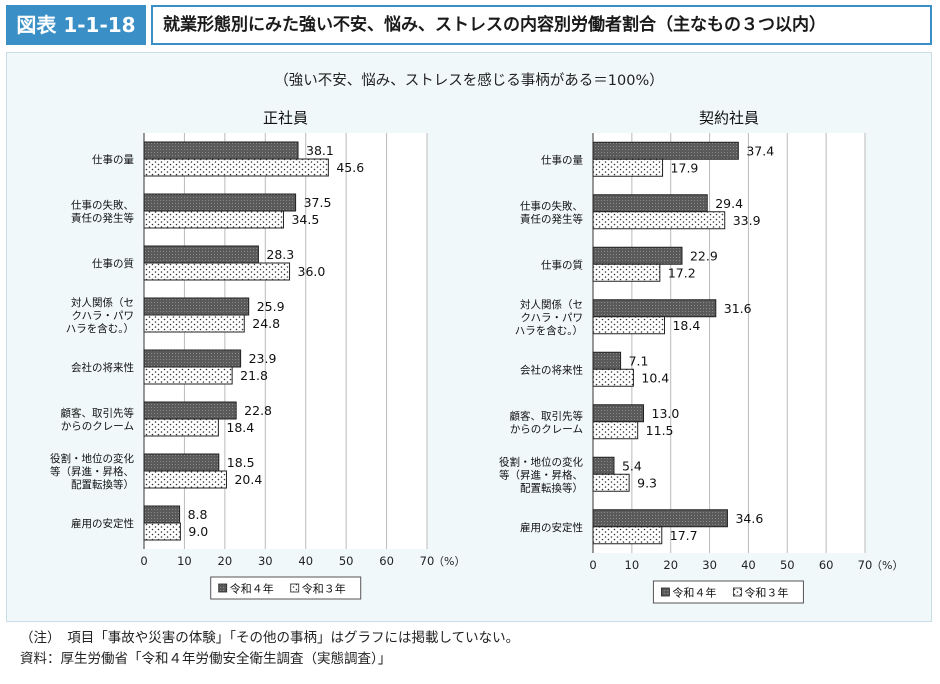  I want to click on data-label: 34.6, so click(749, 518).